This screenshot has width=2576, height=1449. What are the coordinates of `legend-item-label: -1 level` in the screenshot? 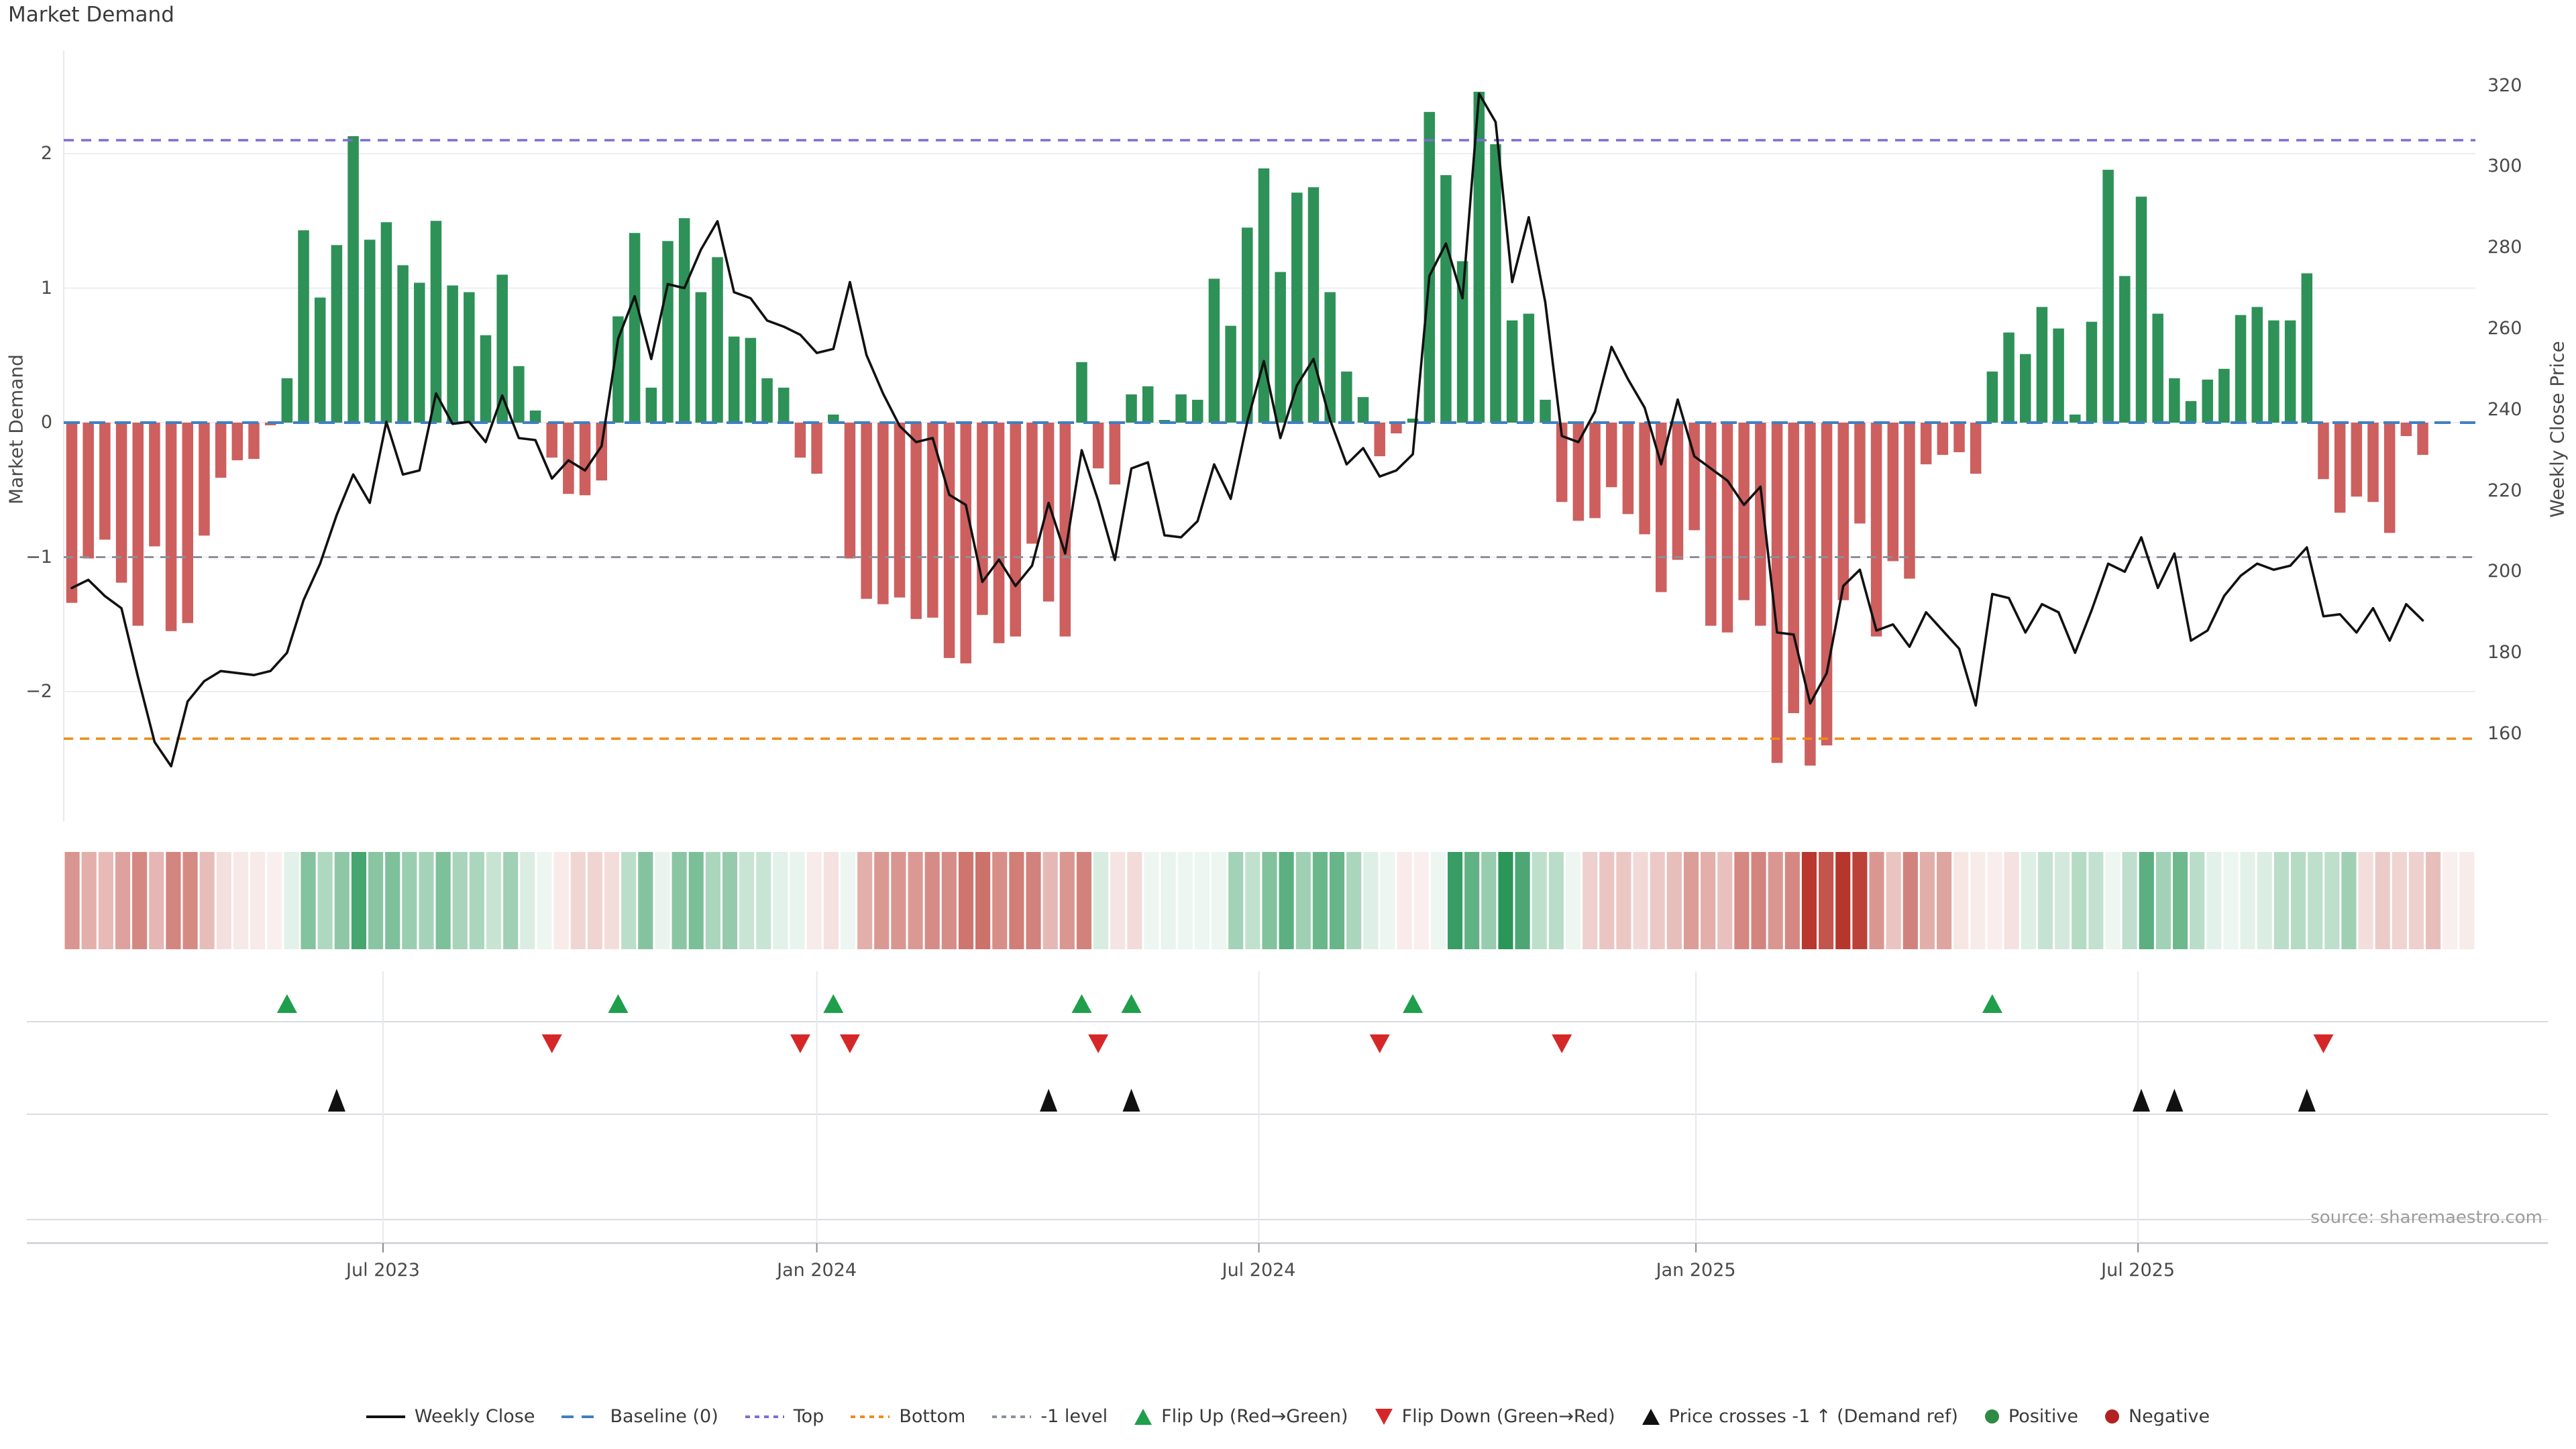 It's located at (1074, 1416).